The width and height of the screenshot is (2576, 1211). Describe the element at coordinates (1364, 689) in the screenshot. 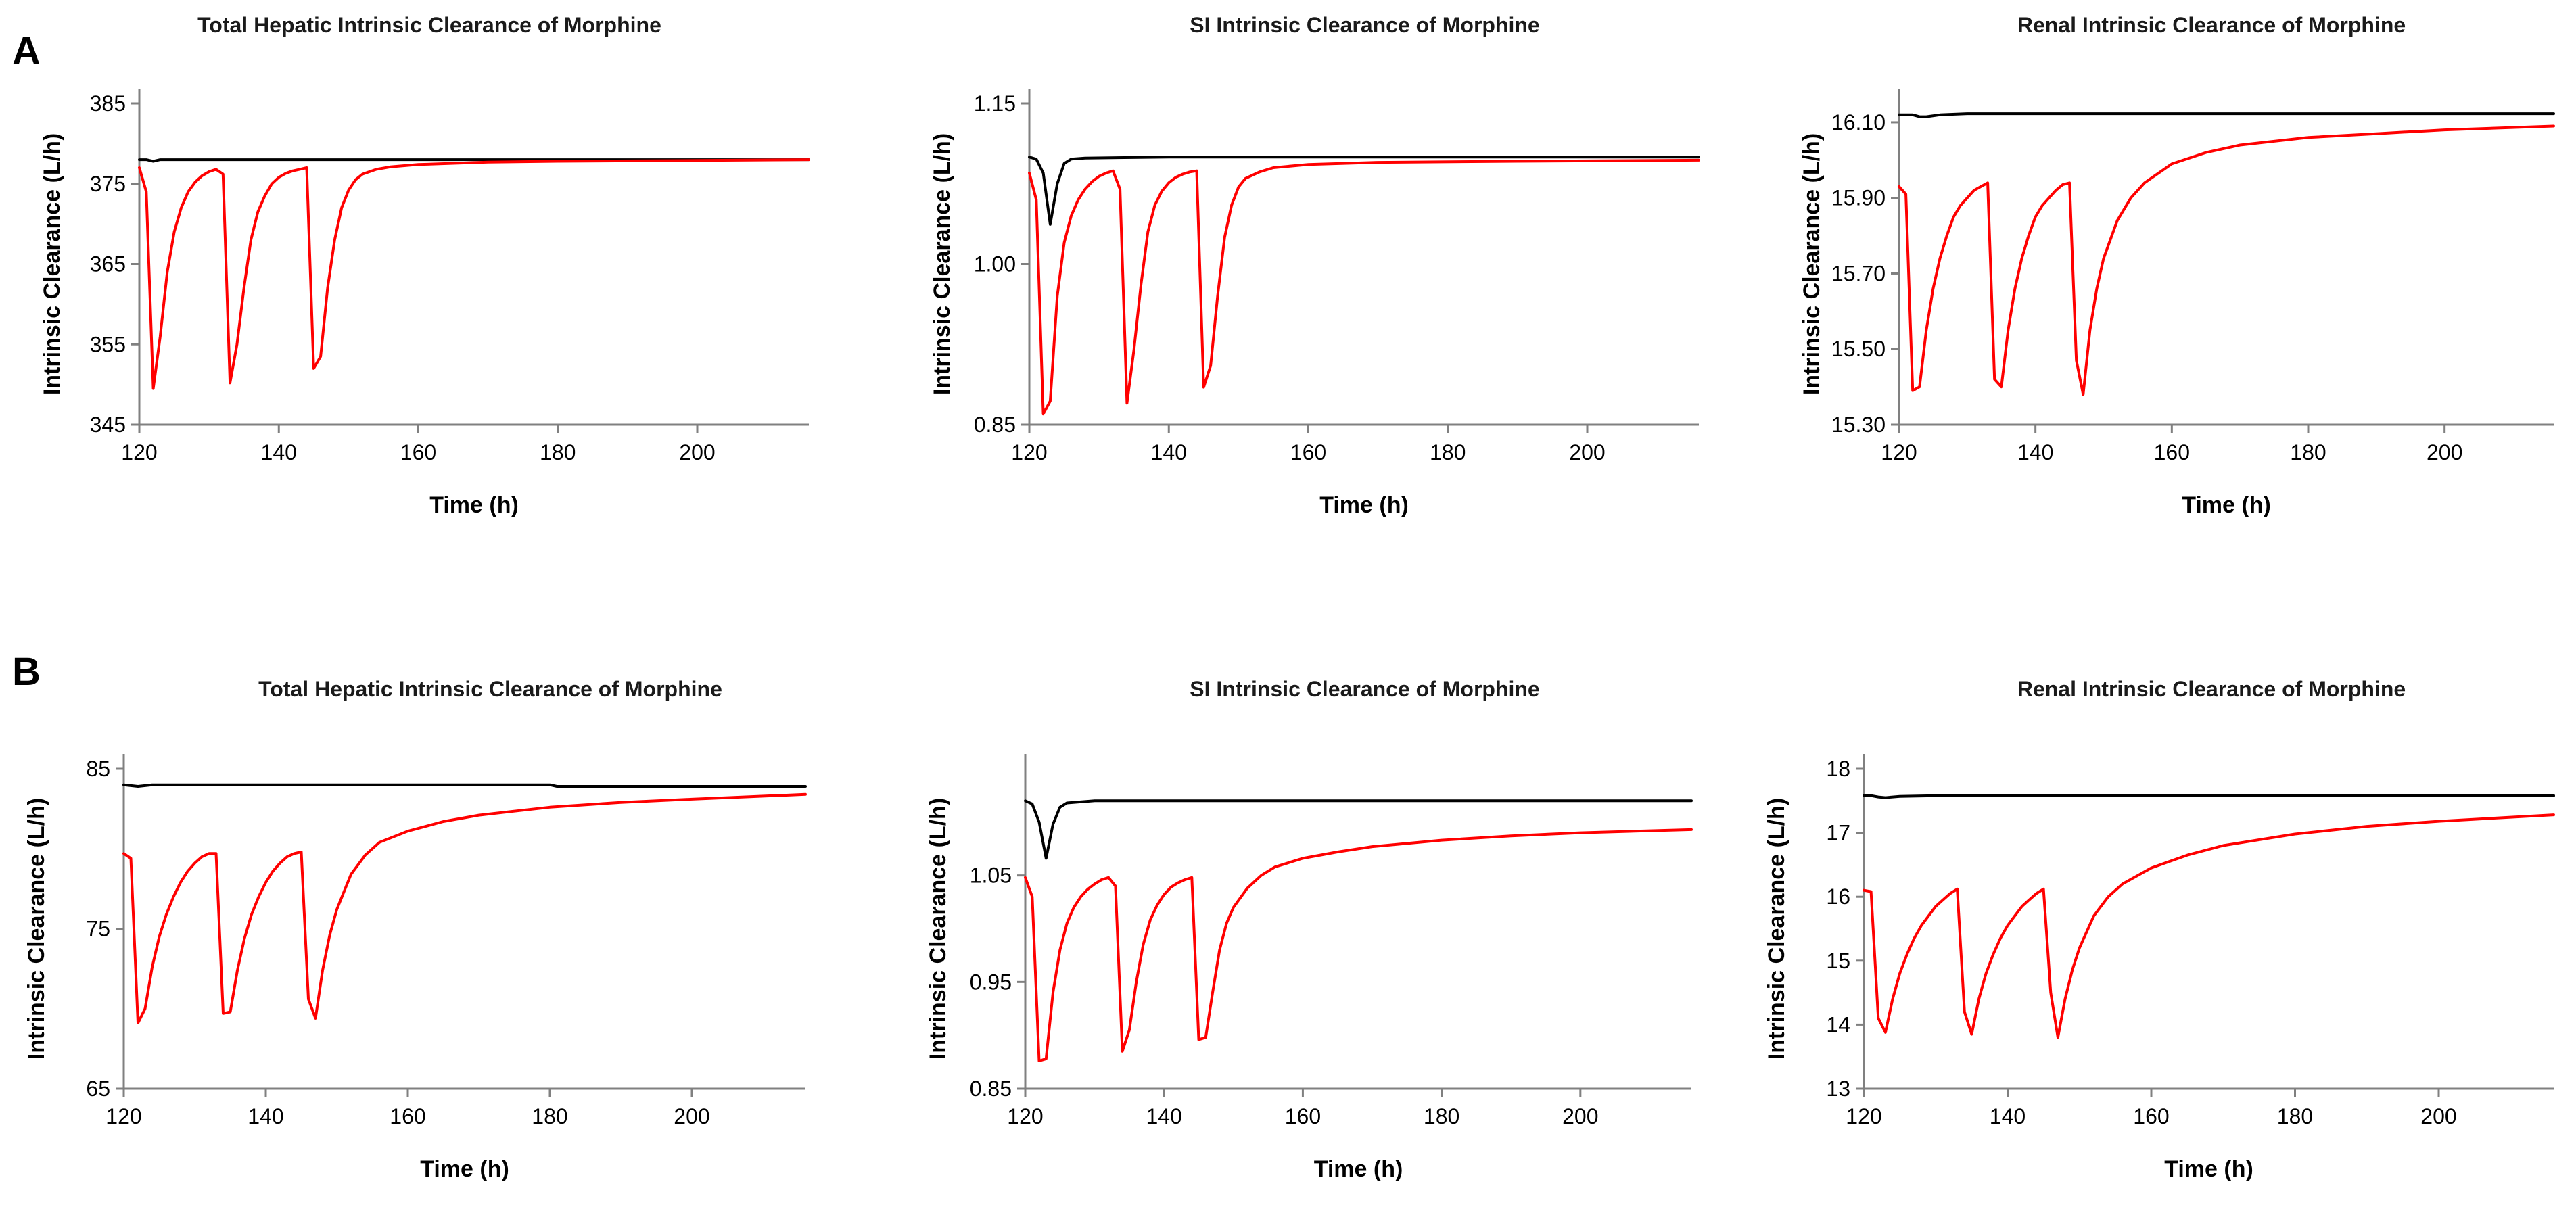

I see `chart-b-2-title: SI Intrinsic Clearance of Morphine` at that location.